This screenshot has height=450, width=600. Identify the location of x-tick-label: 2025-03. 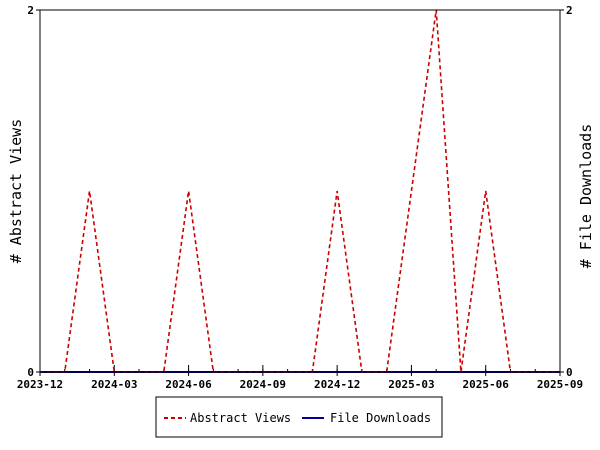
(411, 384).